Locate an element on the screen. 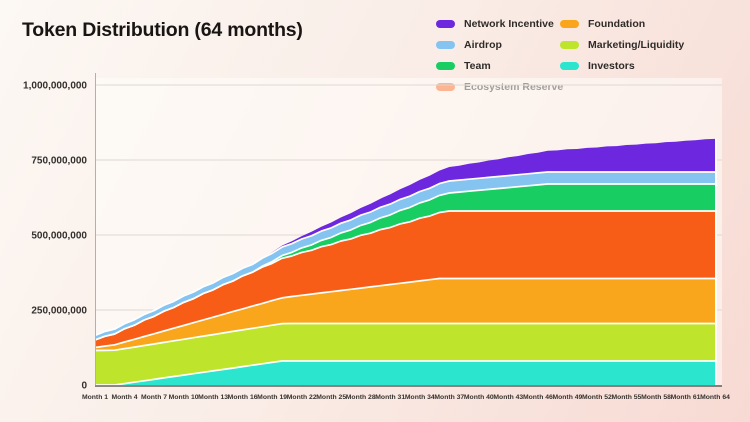 The image size is (750, 422). x-tick-label: Month 52 is located at coordinates (597, 397).